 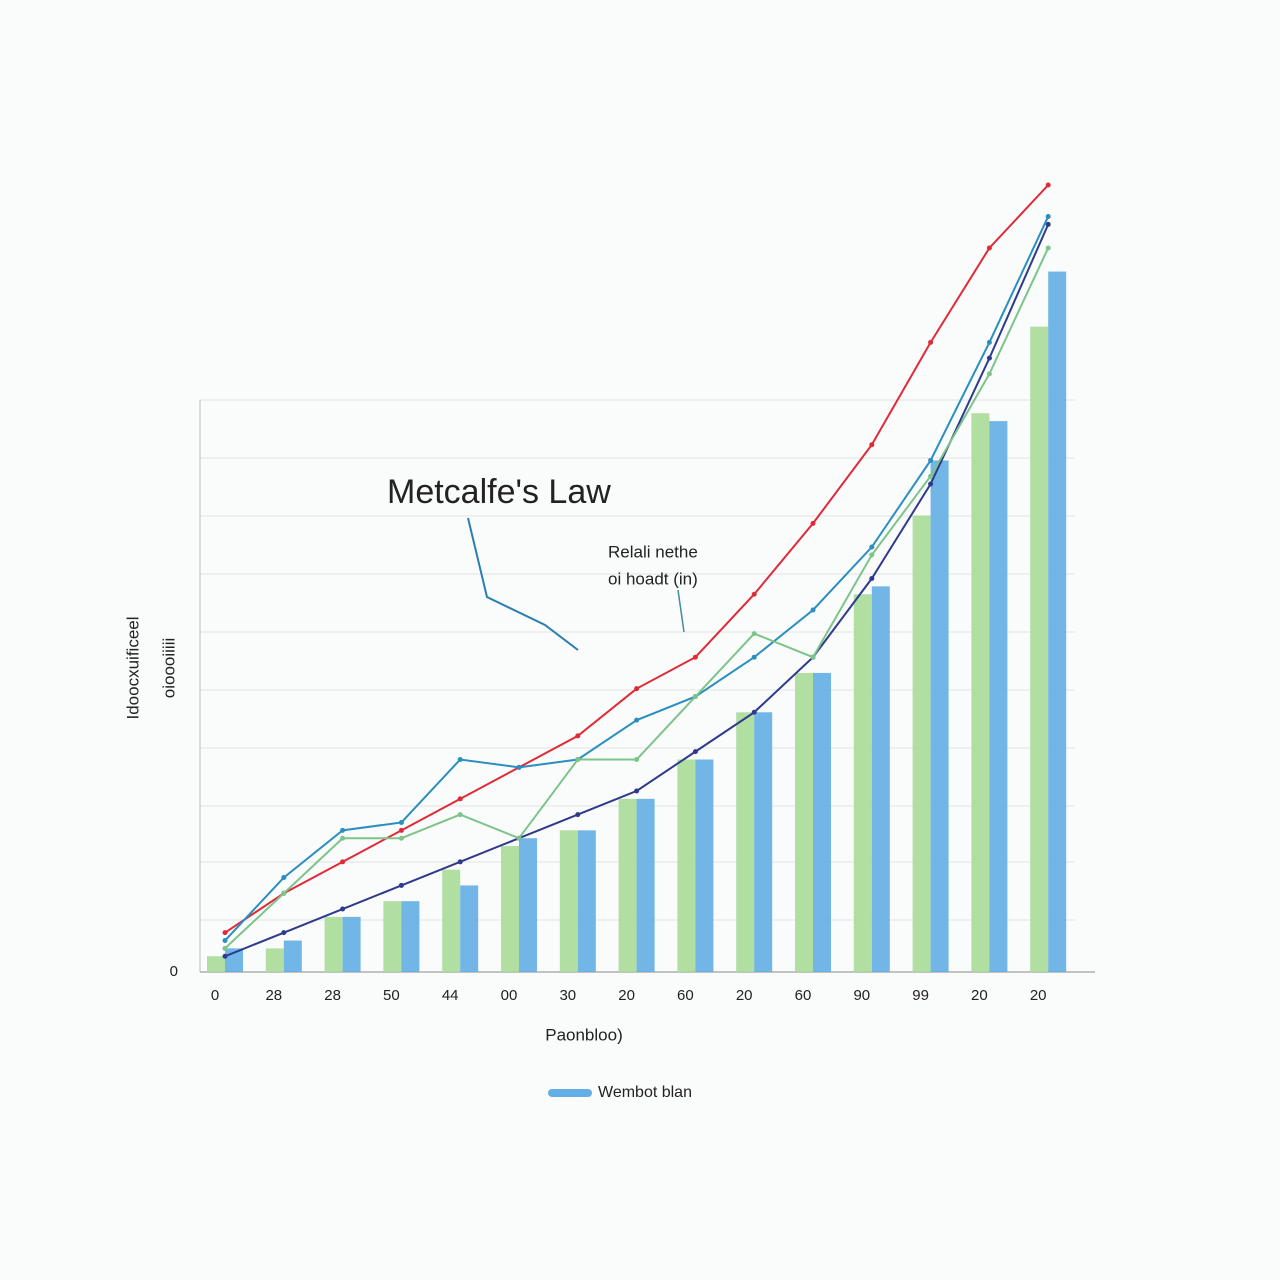 What do you see at coordinates (509, 995) in the screenshot?
I see `x-tick-label: 00` at bounding box center [509, 995].